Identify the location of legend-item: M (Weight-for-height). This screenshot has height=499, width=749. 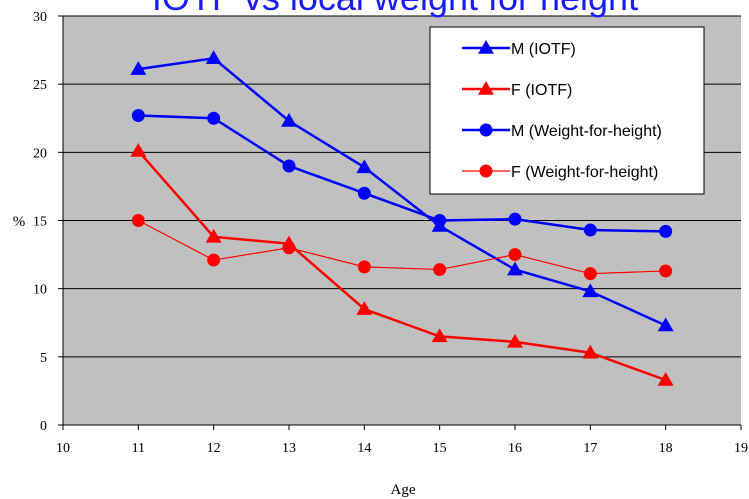
(562, 131).